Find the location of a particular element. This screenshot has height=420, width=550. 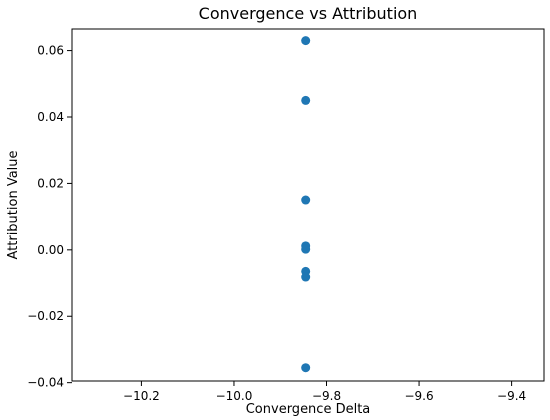

x-tick-label: −10.0 is located at coordinates (234, 396).